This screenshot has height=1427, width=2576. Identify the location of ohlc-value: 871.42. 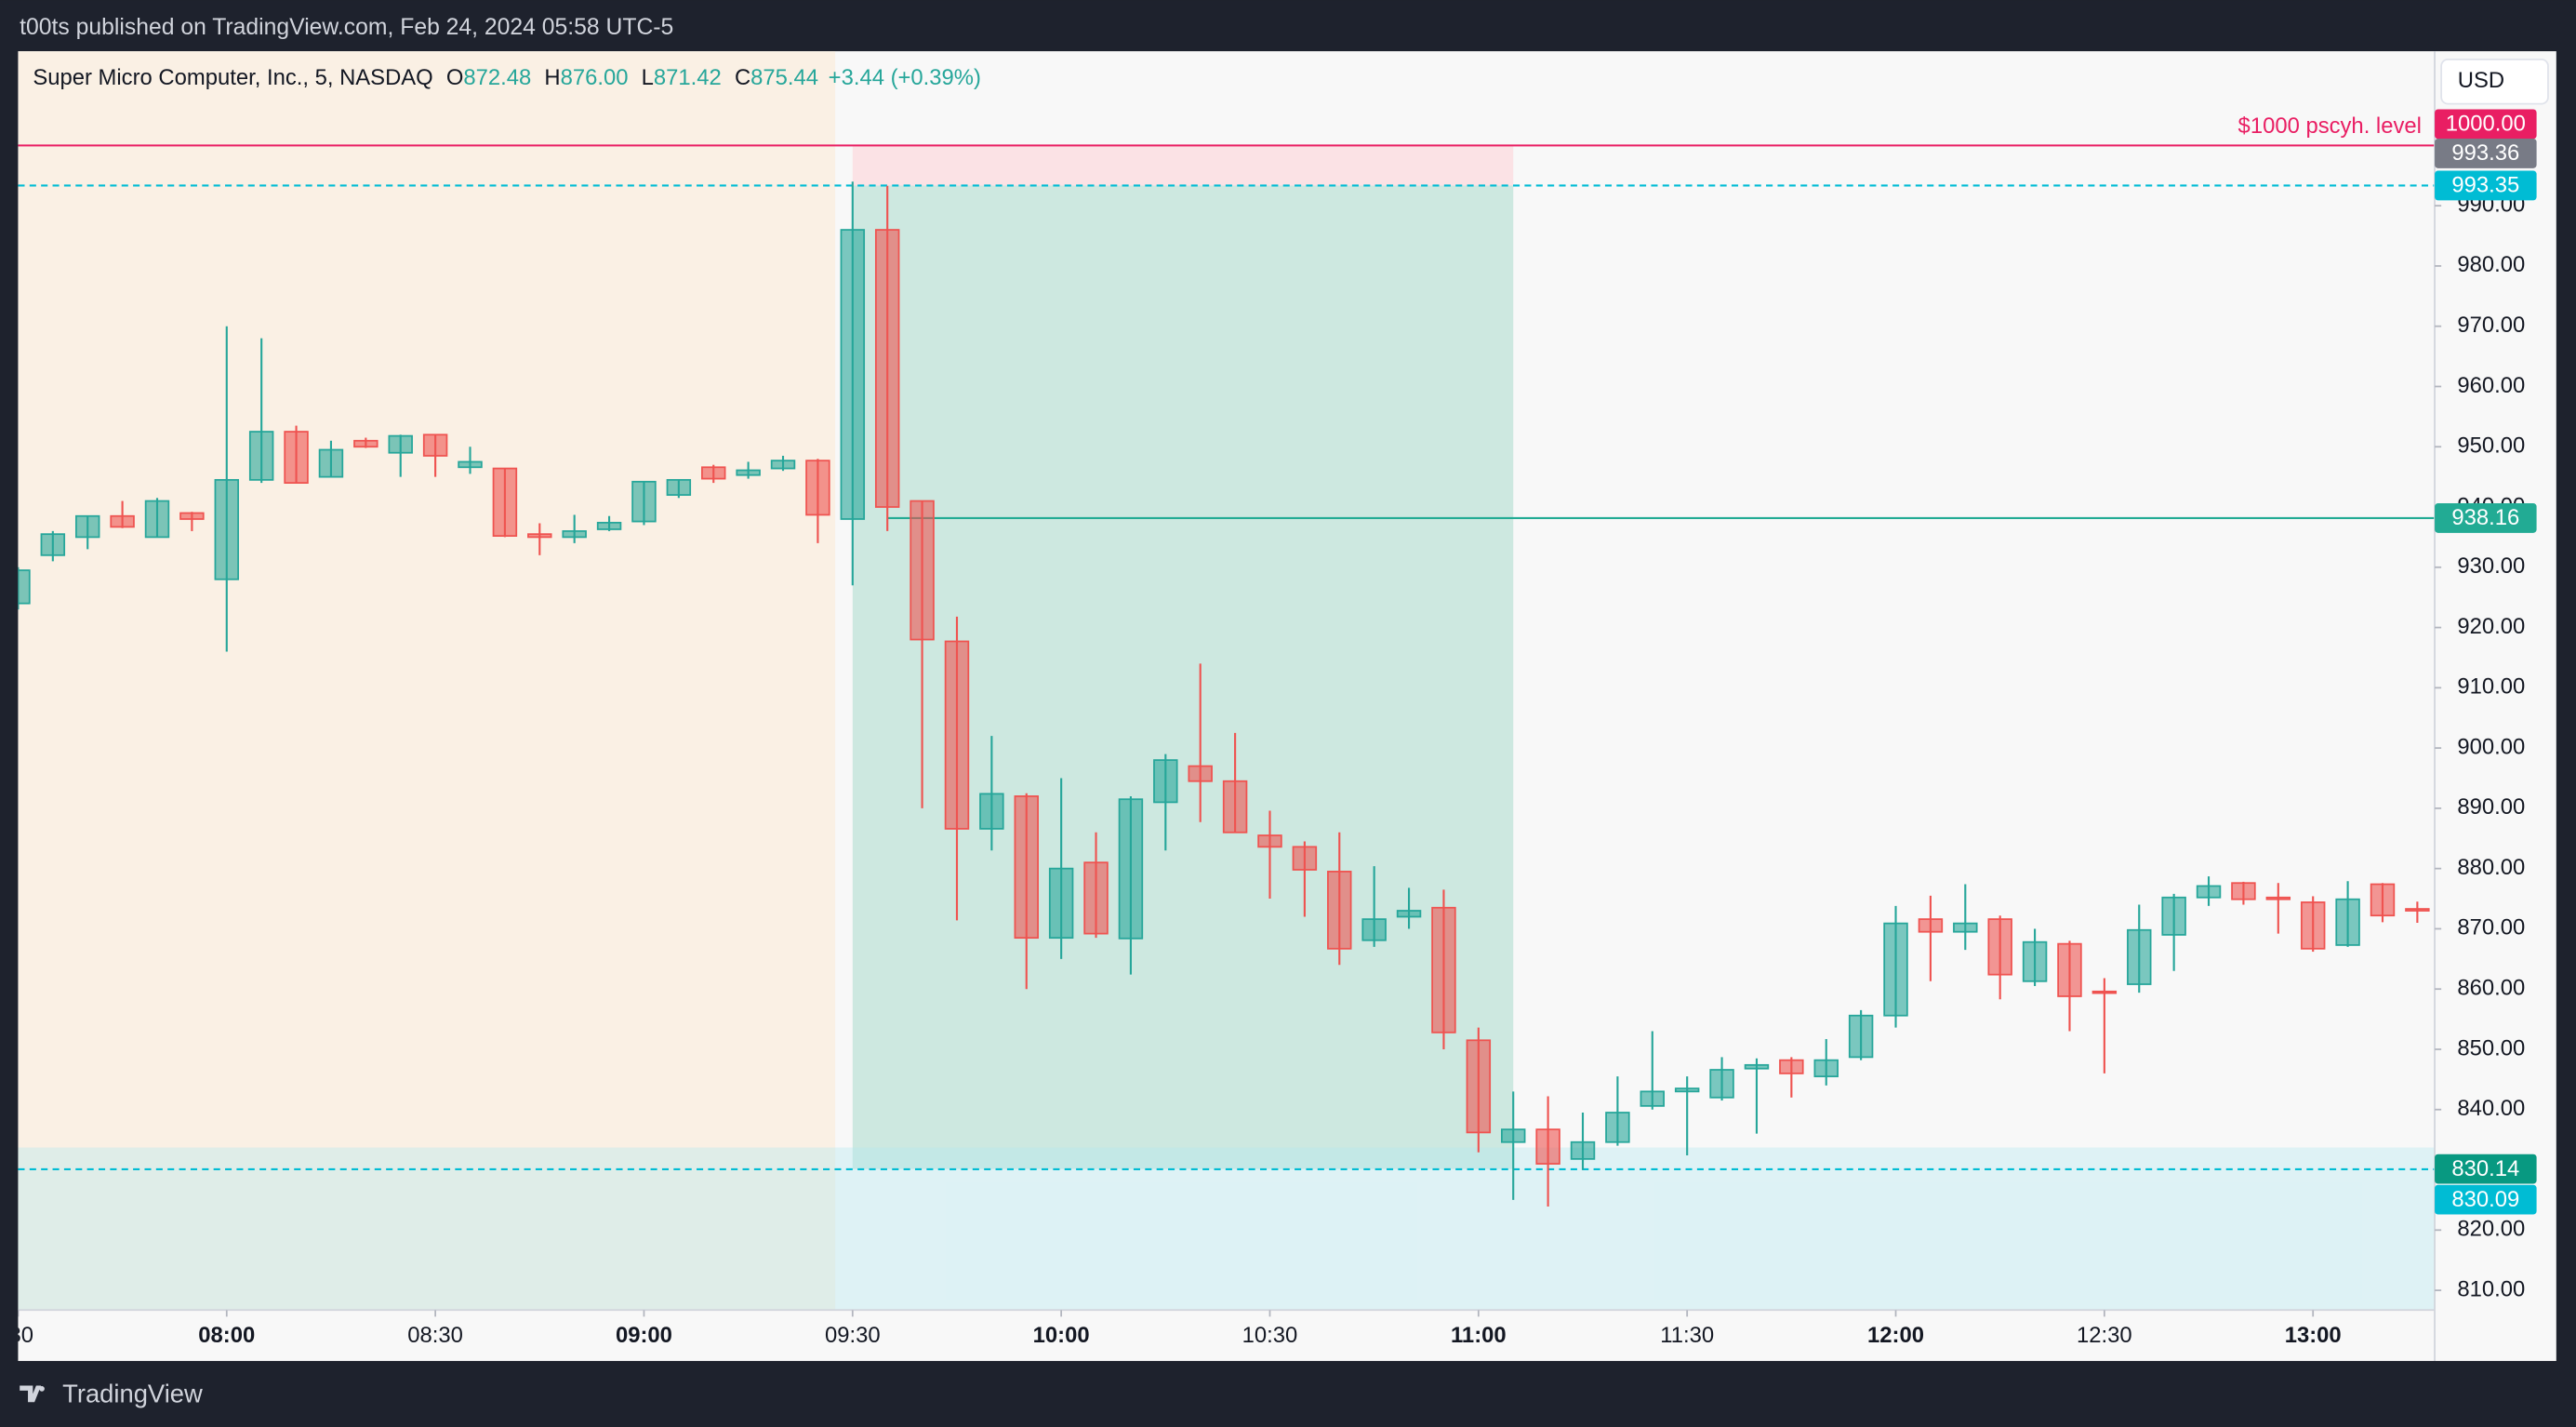
(688, 77).